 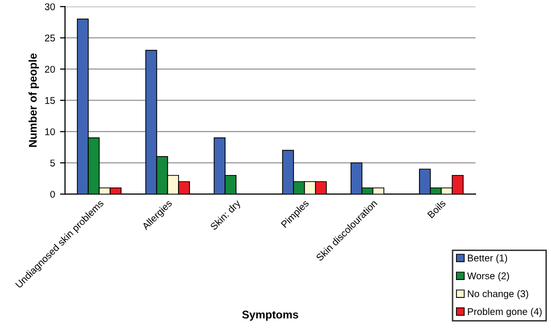 I want to click on y-tick-label: 5, so click(x=52, y=163).